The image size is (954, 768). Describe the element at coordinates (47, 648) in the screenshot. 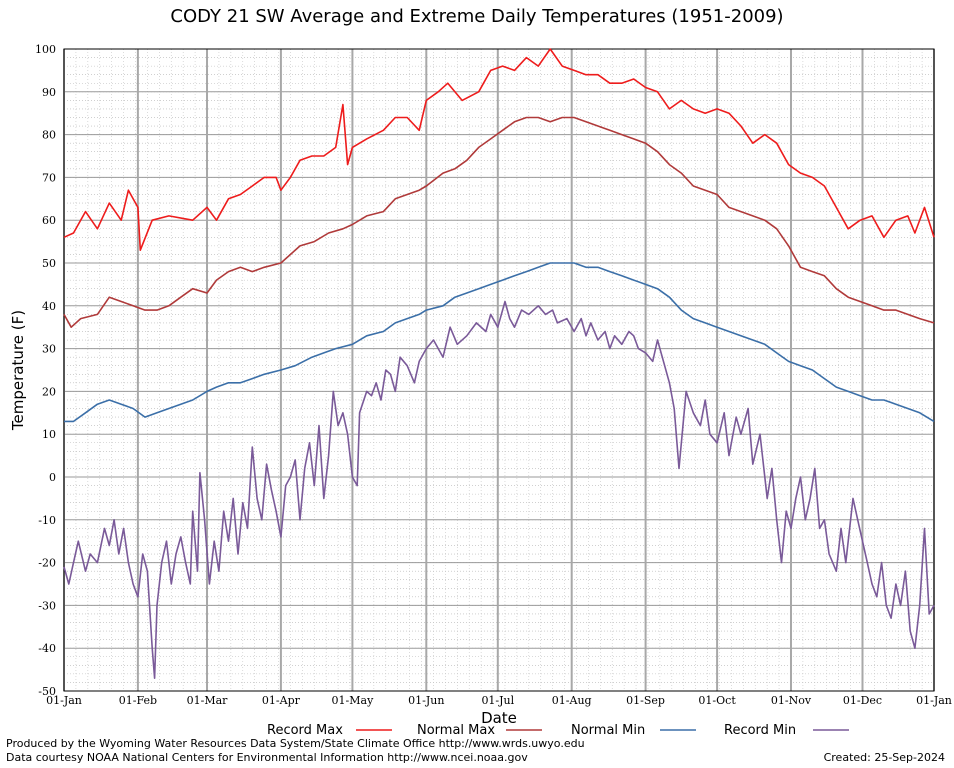

I see `y-tick-label: -40` at that location.